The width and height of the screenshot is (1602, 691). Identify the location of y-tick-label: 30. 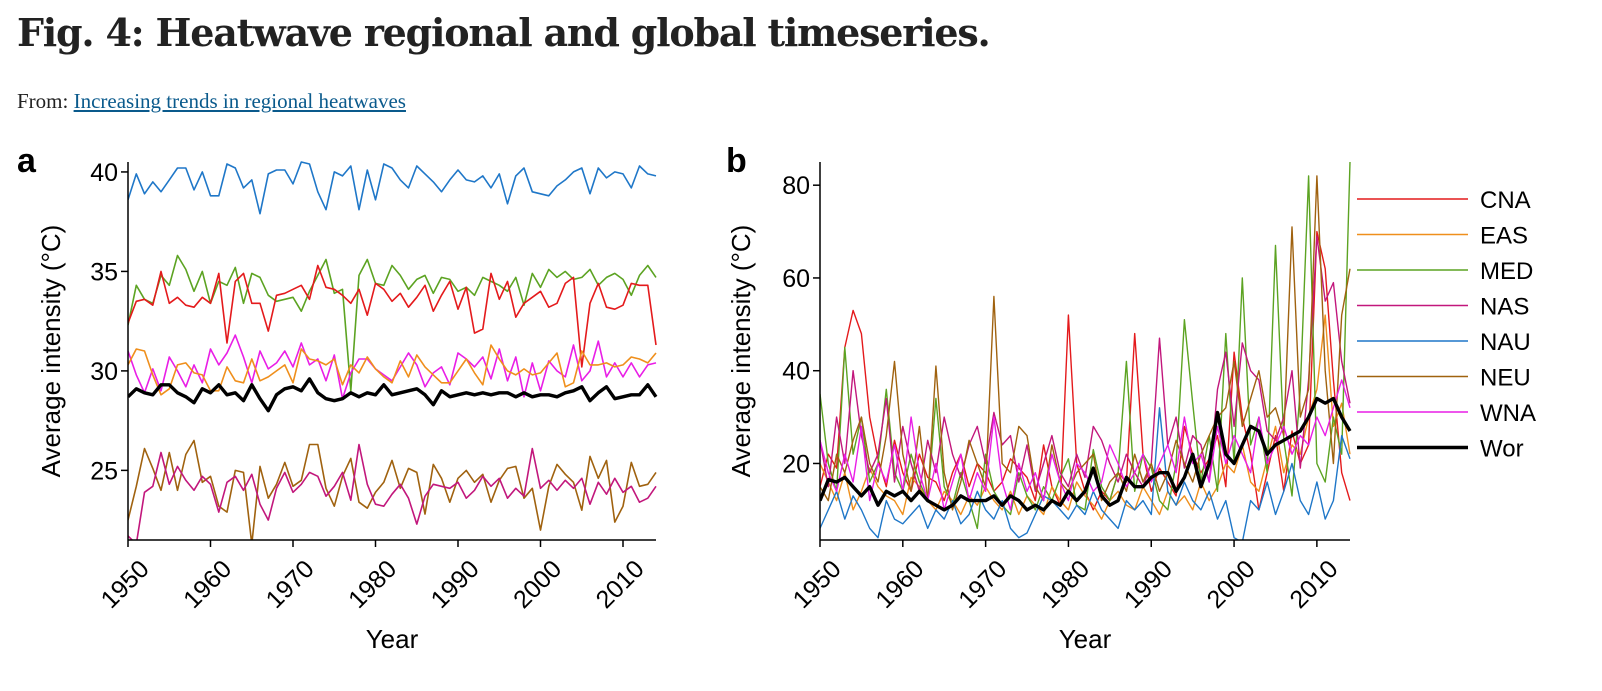
(104, 372).